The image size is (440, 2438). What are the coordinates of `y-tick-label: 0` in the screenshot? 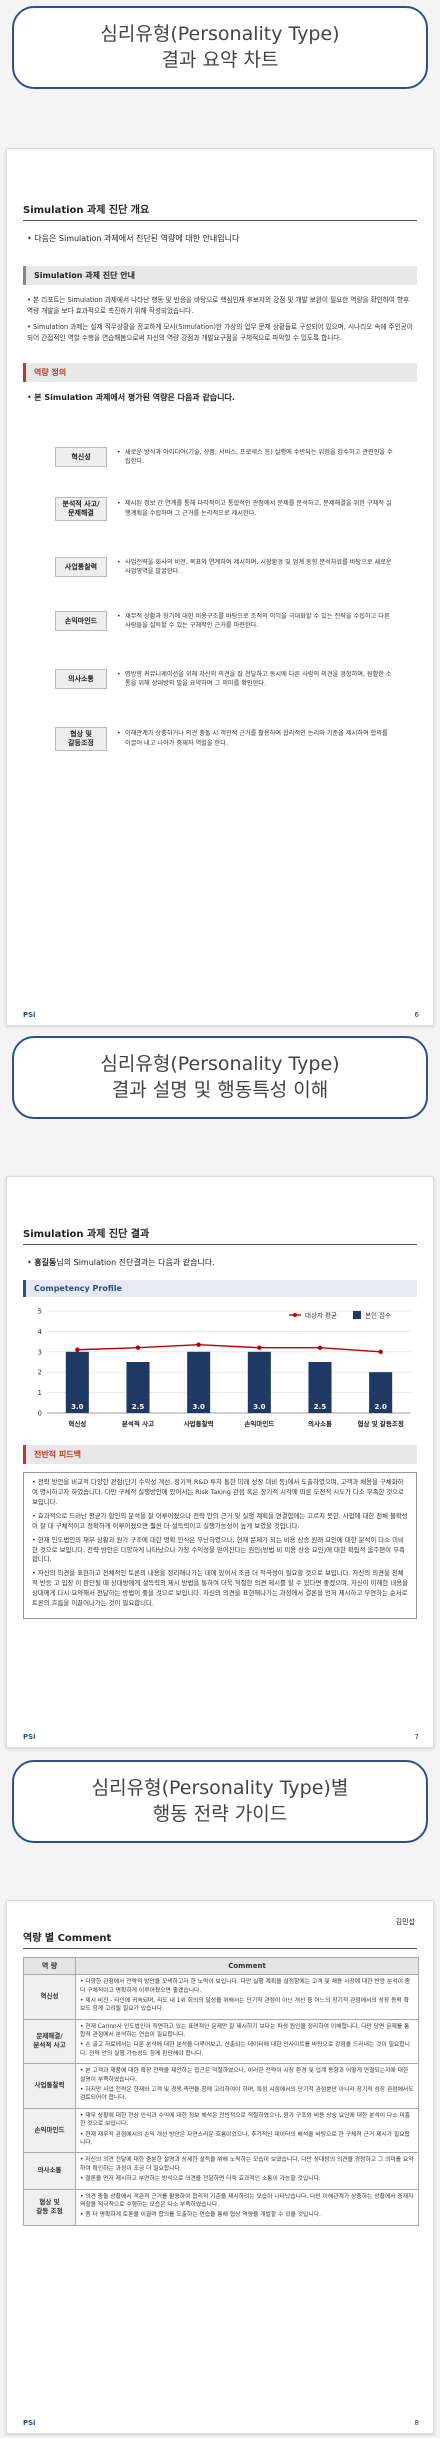 It's located at (40, 1414).